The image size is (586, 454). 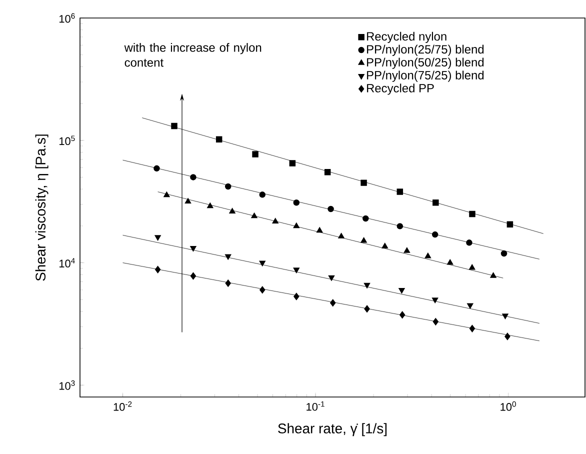 I want to click on annotation: with the increase of nylon content, so click(x=193, y=55).